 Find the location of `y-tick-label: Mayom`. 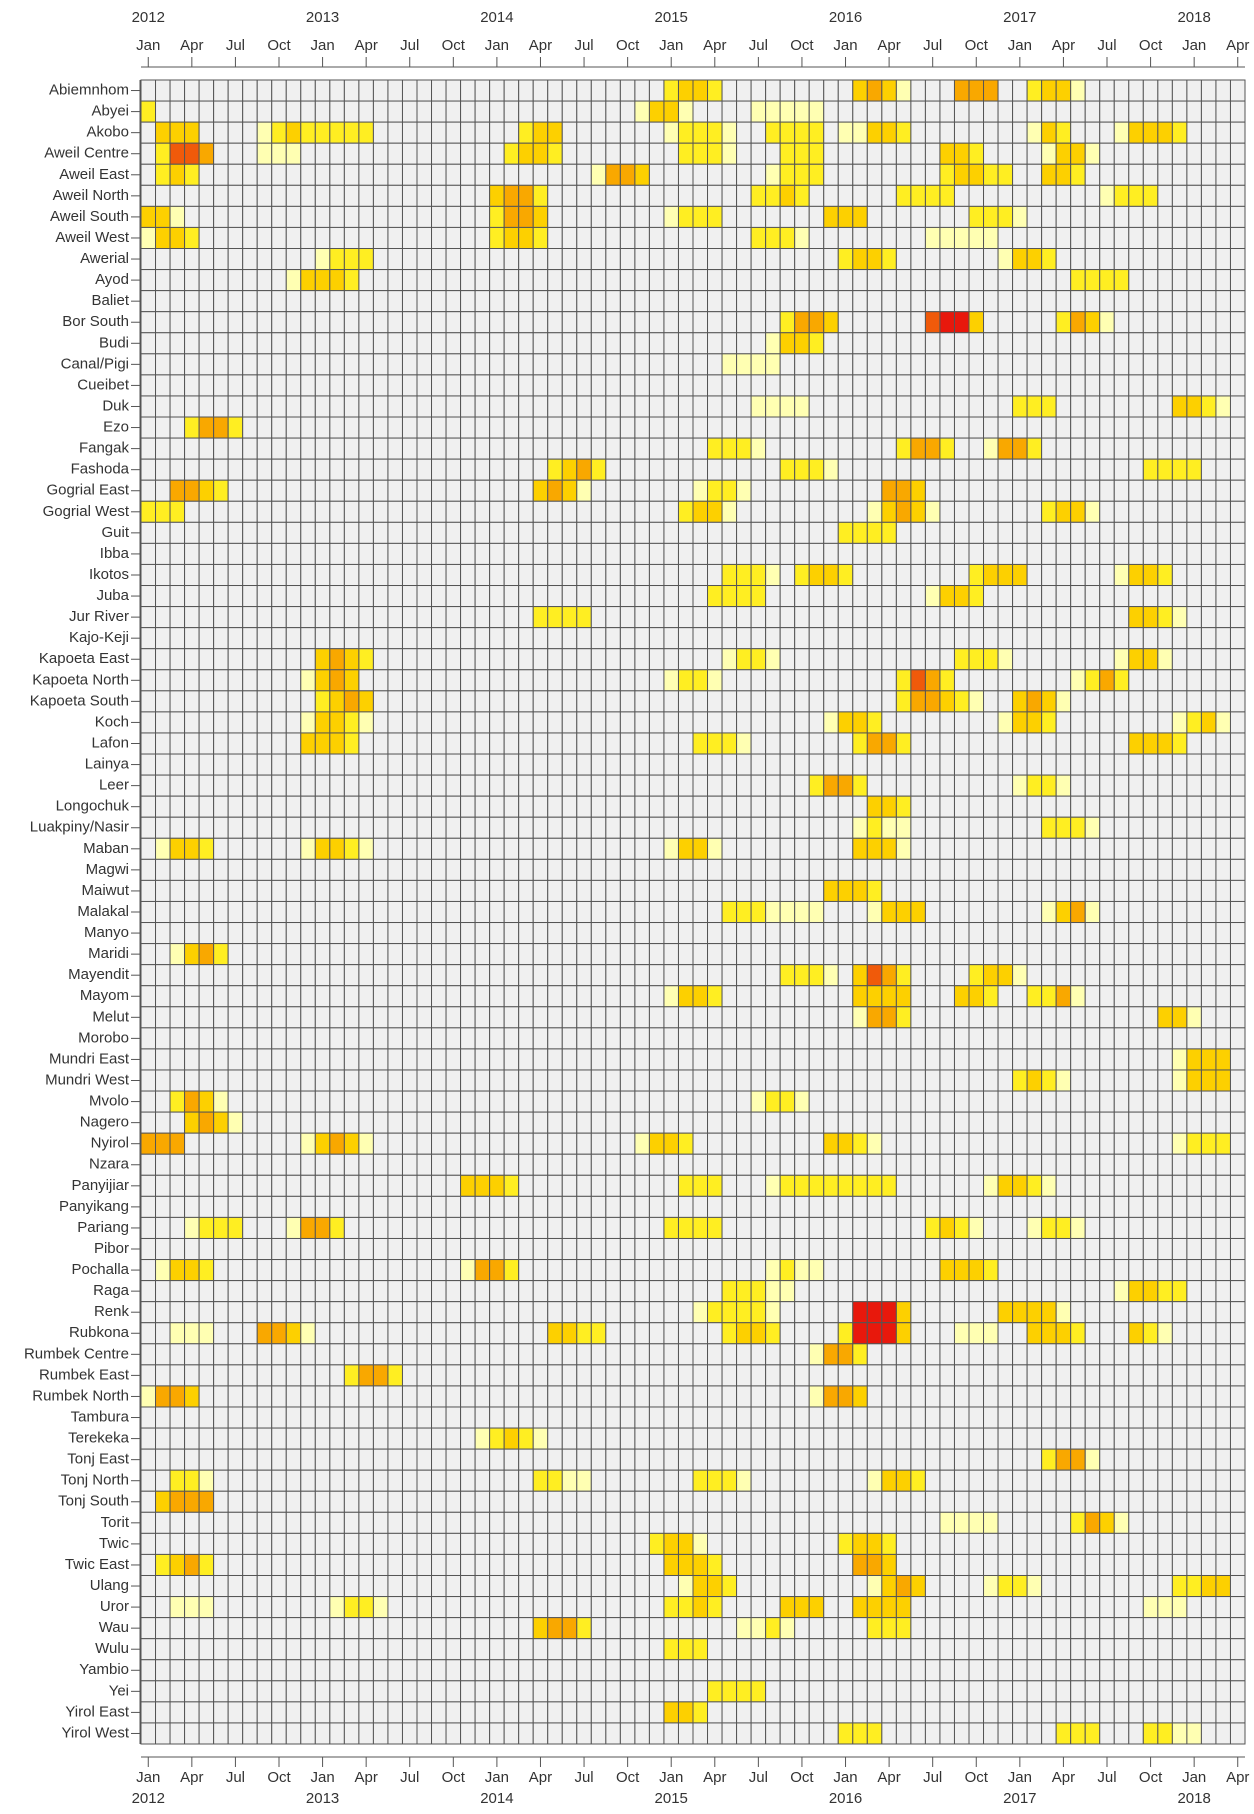

y-tick-label: Mayom is located at coordinates (104, 995).